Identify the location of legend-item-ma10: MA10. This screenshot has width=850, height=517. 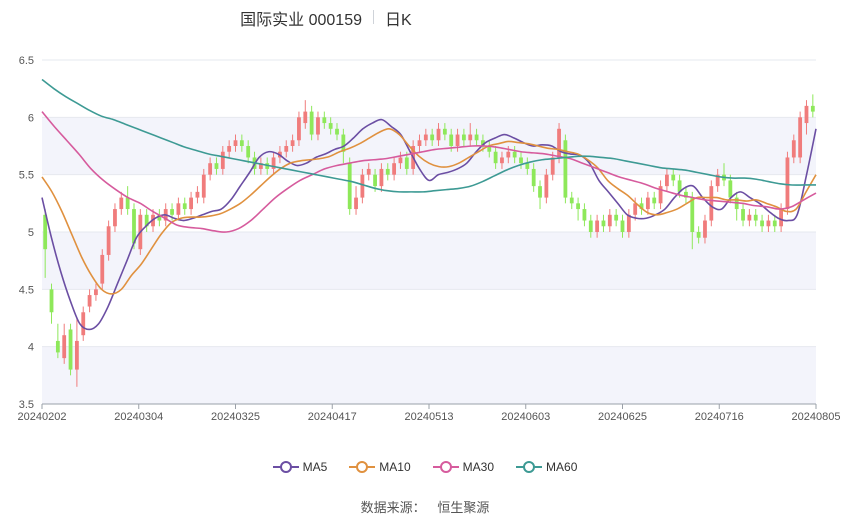
(380, 467).